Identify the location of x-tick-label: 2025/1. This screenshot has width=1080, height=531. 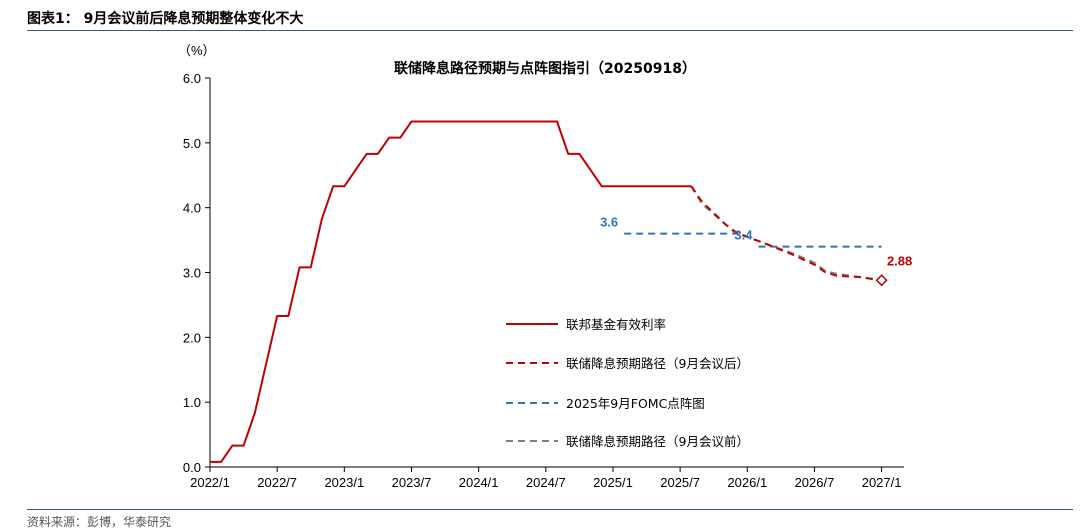
(613, 482).